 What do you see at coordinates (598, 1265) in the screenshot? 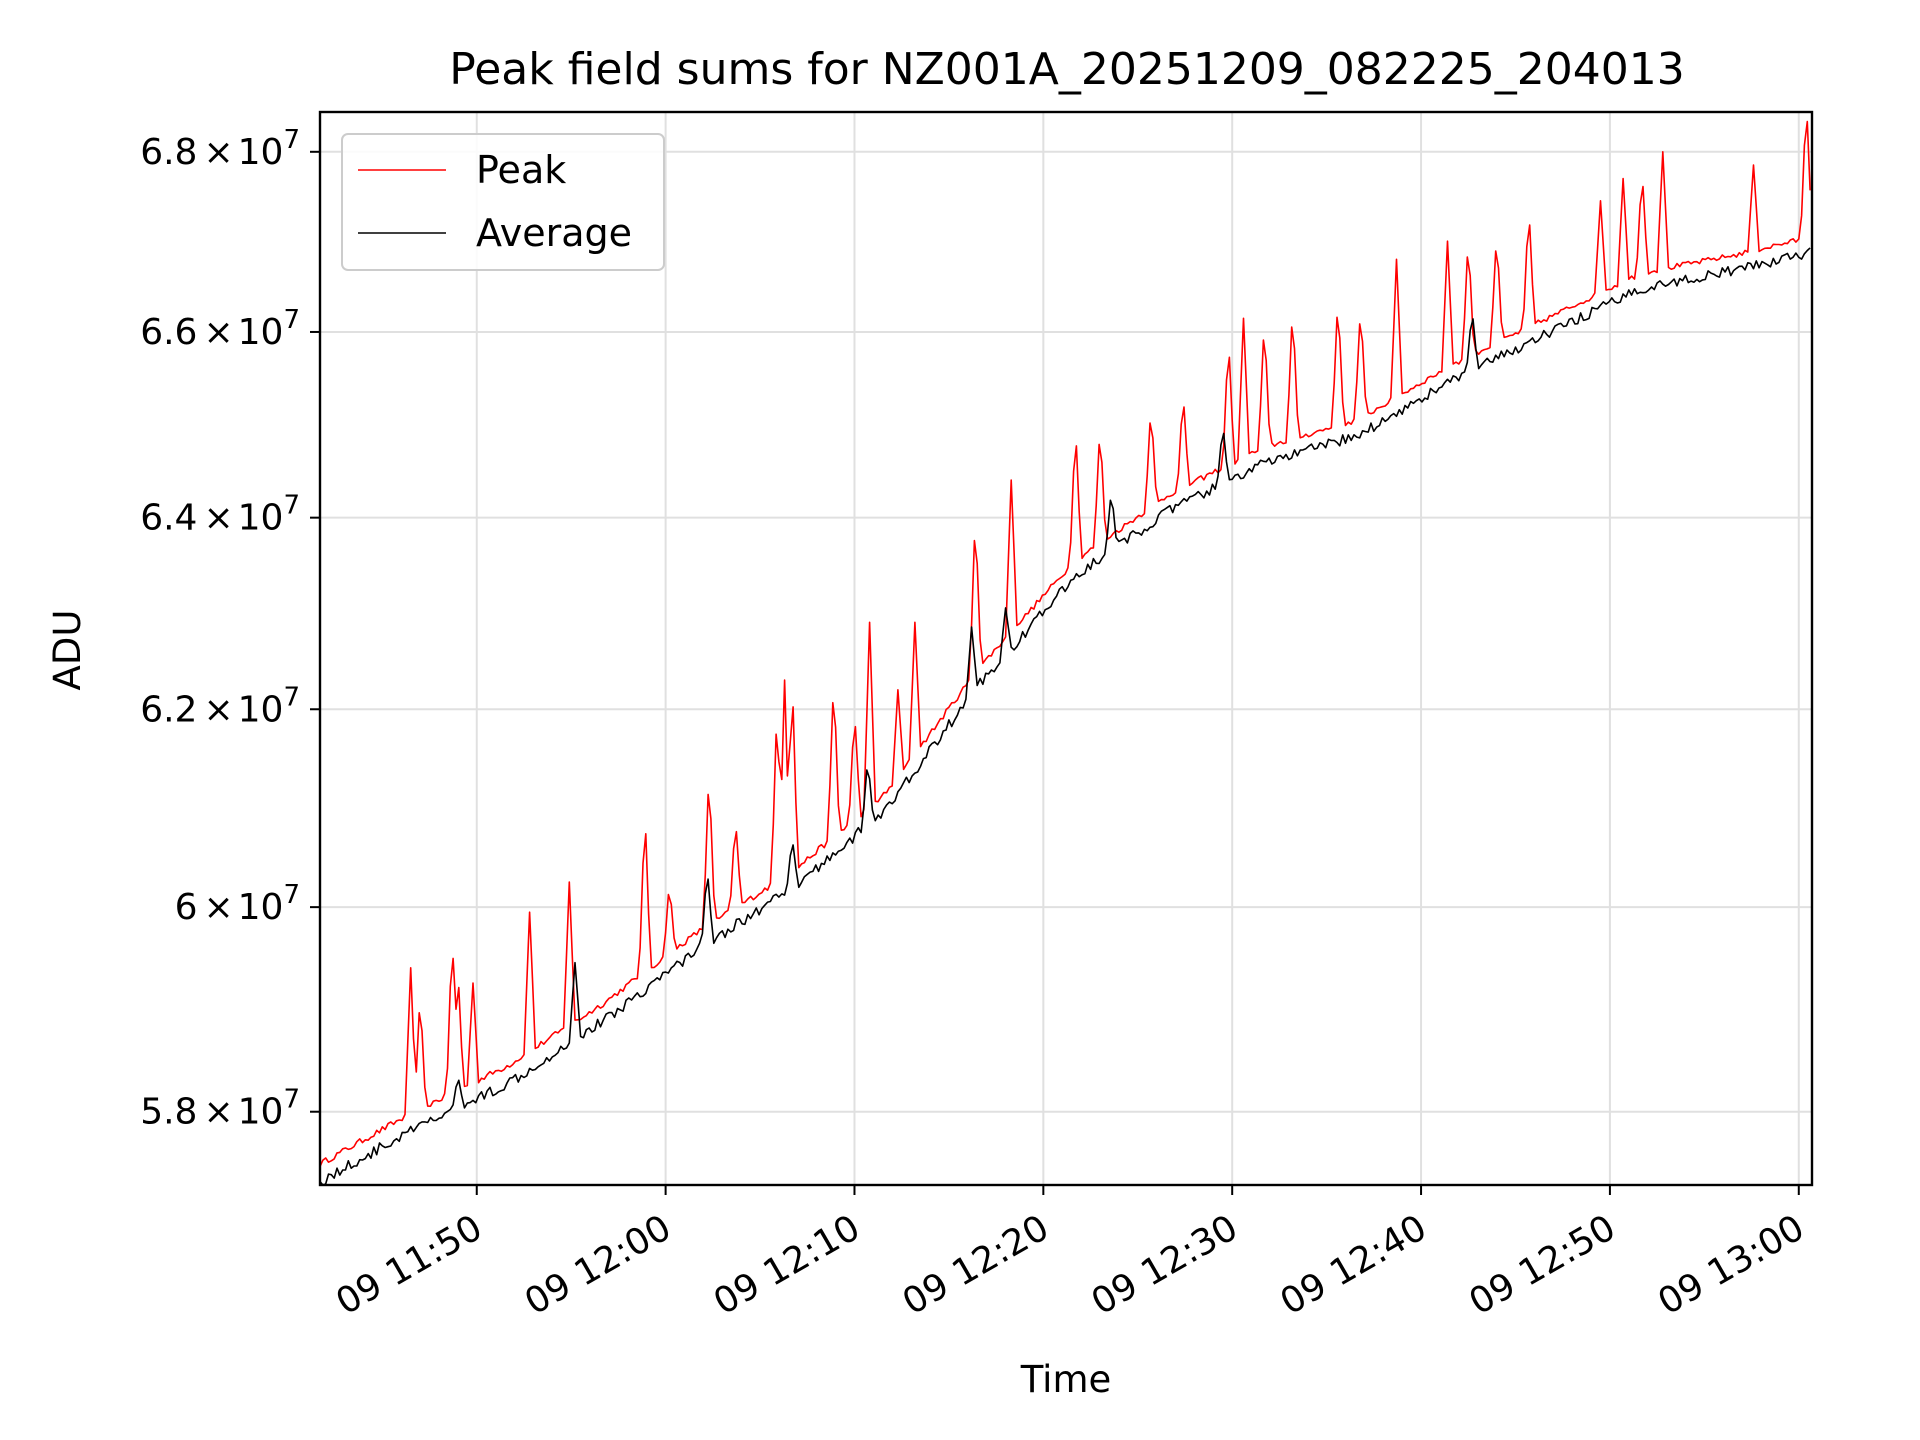
I see `x-tick-label: 09 12:00` at bounding box center [598, 1265].